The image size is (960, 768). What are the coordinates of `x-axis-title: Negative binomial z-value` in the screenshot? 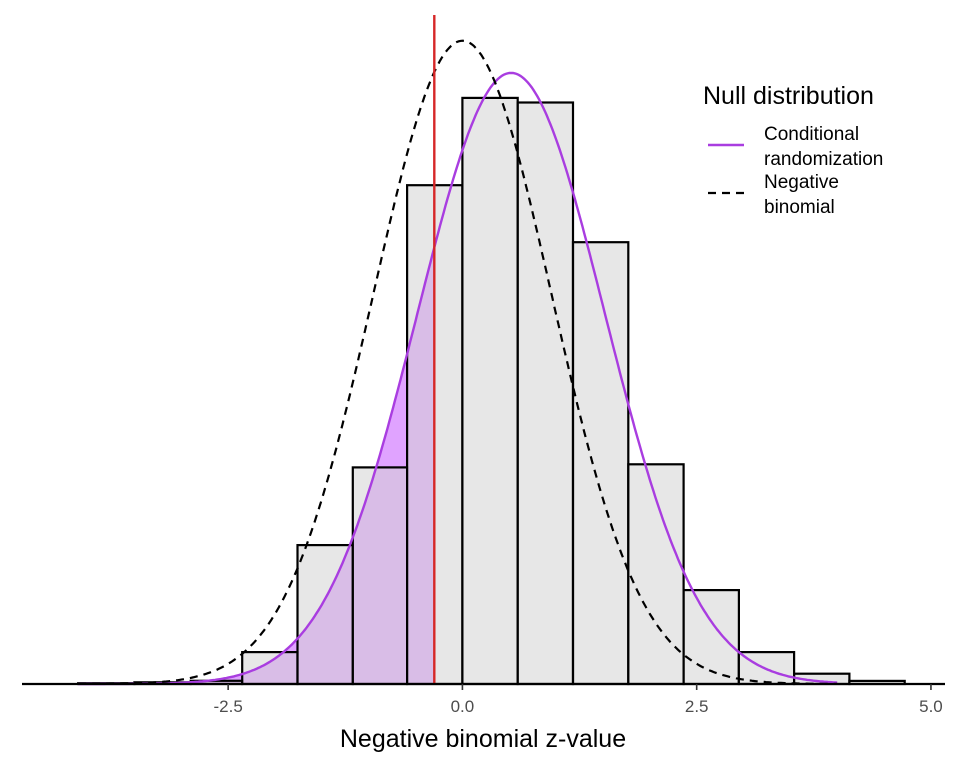 It's located at (483, 739).